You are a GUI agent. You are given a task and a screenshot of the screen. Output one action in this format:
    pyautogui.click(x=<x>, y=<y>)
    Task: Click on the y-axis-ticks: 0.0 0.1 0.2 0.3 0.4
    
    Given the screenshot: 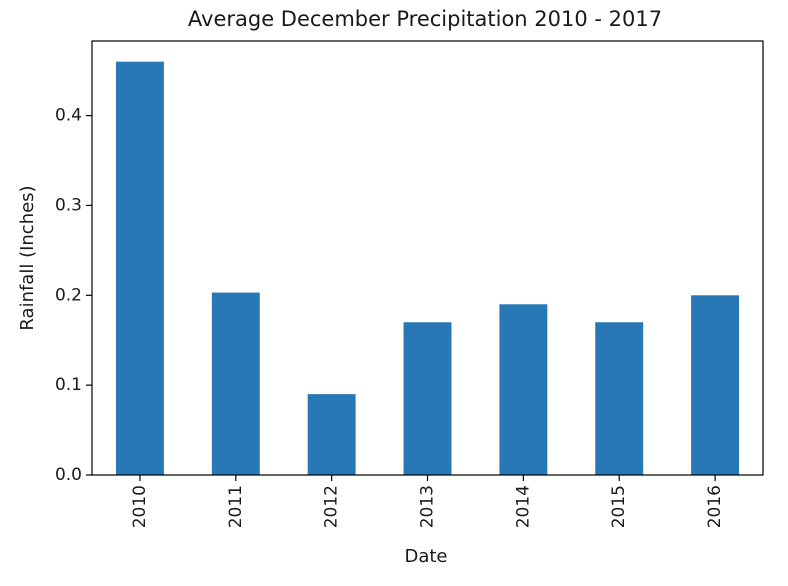 What is the action you would take?
    pyautogui.click(x=73, y=295)
    